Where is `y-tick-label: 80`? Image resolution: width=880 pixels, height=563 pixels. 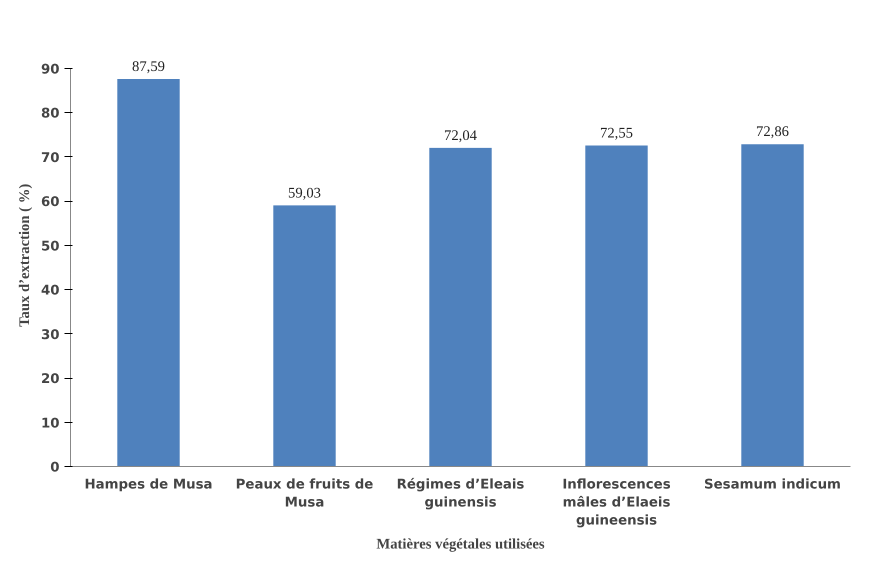
y-tick-label: 80 is located at coordinates (50, 114).